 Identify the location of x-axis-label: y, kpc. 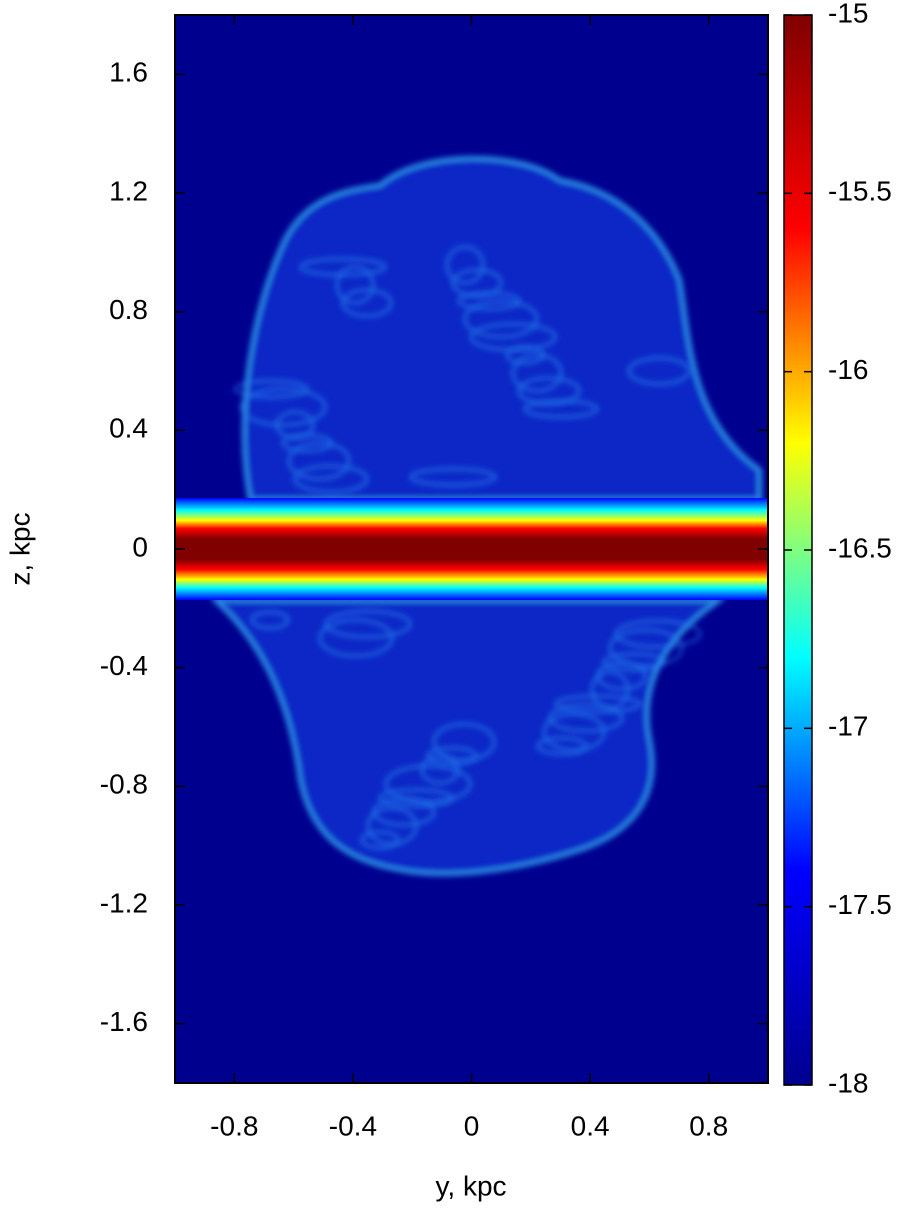
(470, 1185).